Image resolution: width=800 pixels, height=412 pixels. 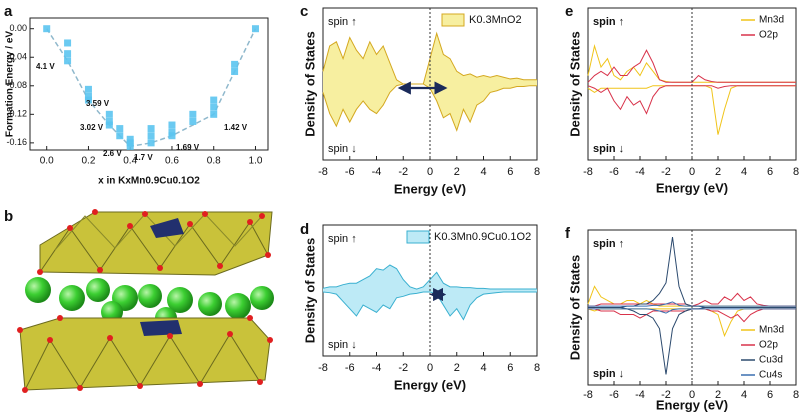 What do you see at coordinates (16, 57) in the screenshot?
I see `y-tick-label: -0.04` at bounding box center [16, 57].